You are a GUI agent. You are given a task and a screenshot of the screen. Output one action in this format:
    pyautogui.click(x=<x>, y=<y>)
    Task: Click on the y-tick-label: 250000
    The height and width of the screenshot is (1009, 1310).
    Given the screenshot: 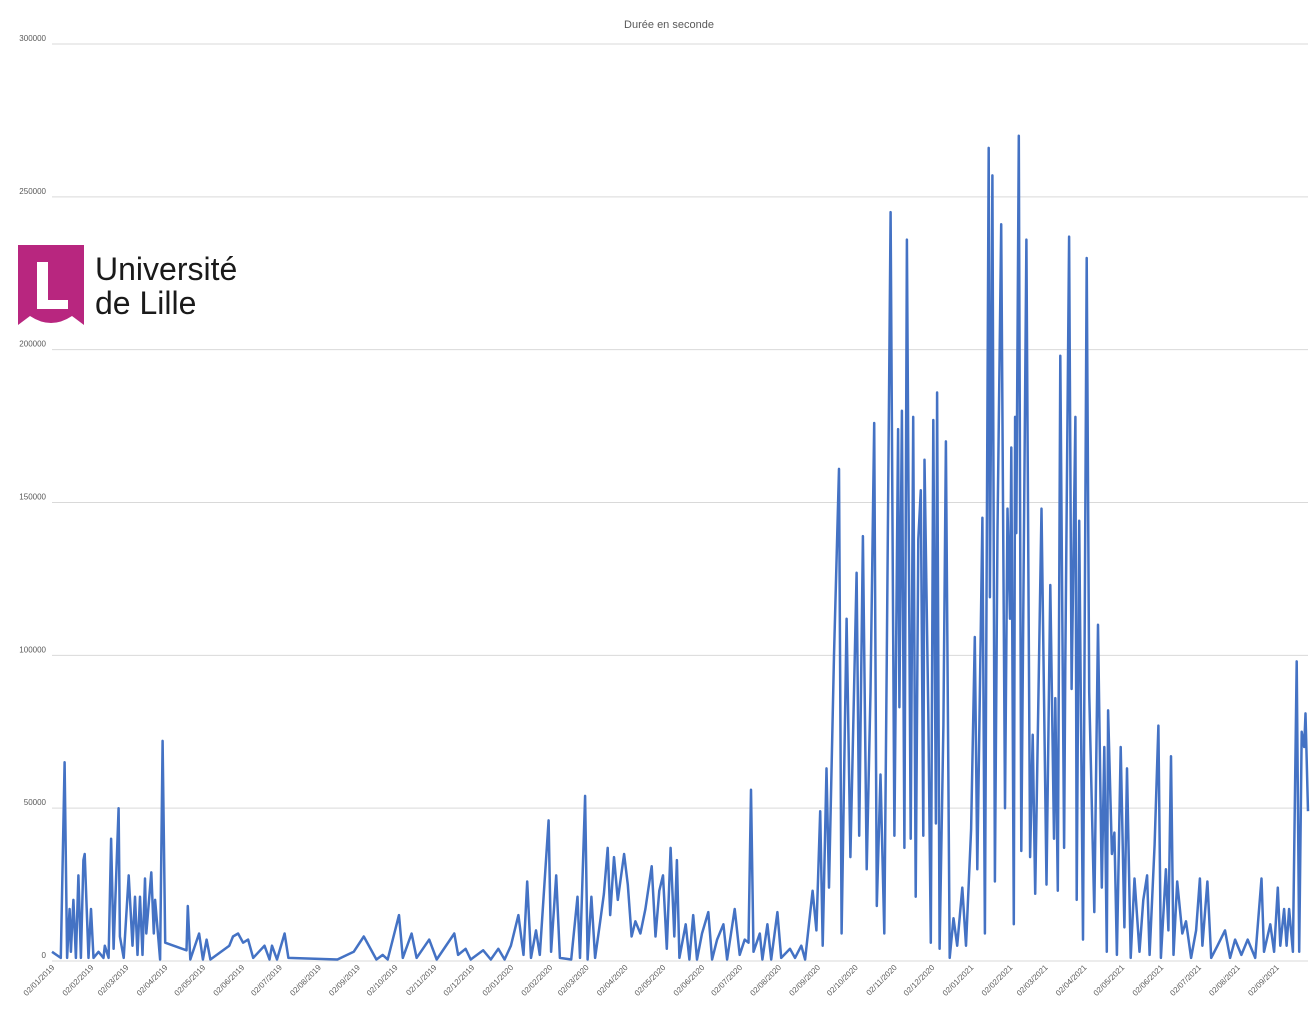 What is the action you would take?
    pyautogui.click(x=32, y=191)
    